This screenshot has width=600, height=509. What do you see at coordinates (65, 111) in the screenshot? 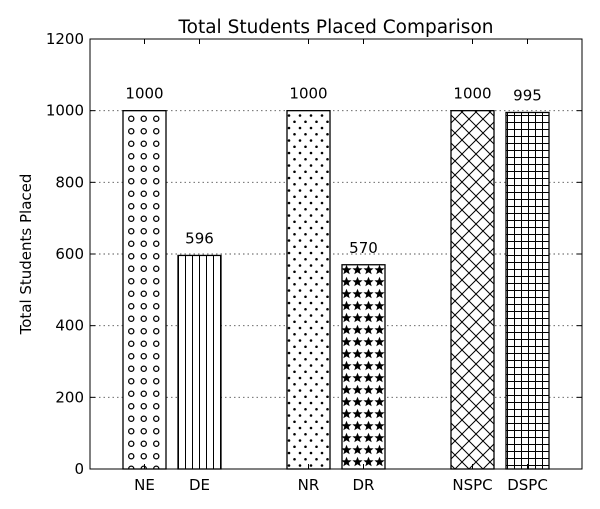
I see `y-tick-label: 1000` at bounding box center [65, 111].